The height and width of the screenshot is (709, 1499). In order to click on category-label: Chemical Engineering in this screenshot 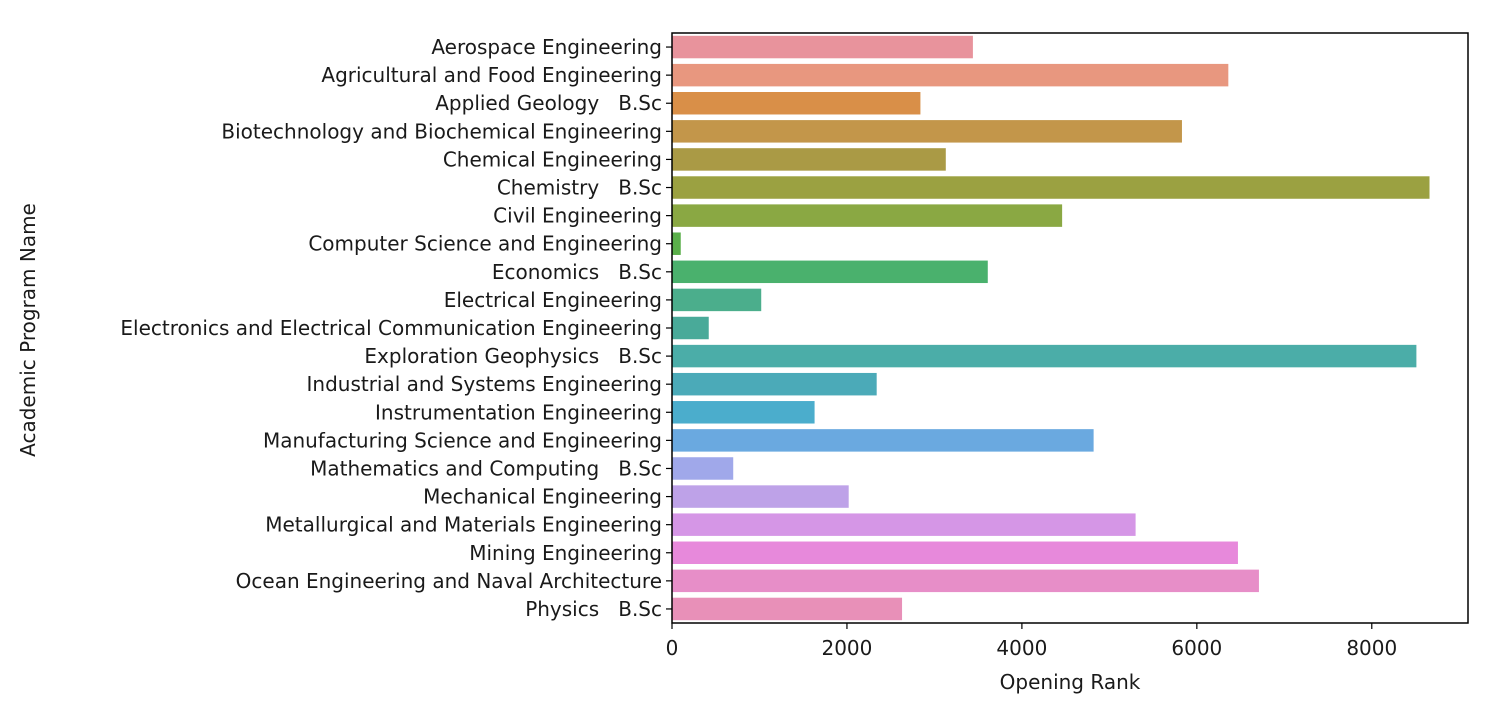, I will do `click(552, 159)`.